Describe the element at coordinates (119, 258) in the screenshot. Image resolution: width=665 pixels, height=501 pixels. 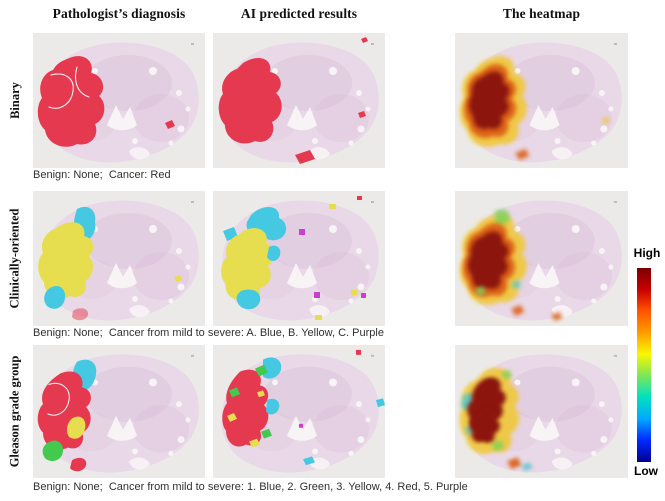
I see `panel-clinical-pathologist` at that location.